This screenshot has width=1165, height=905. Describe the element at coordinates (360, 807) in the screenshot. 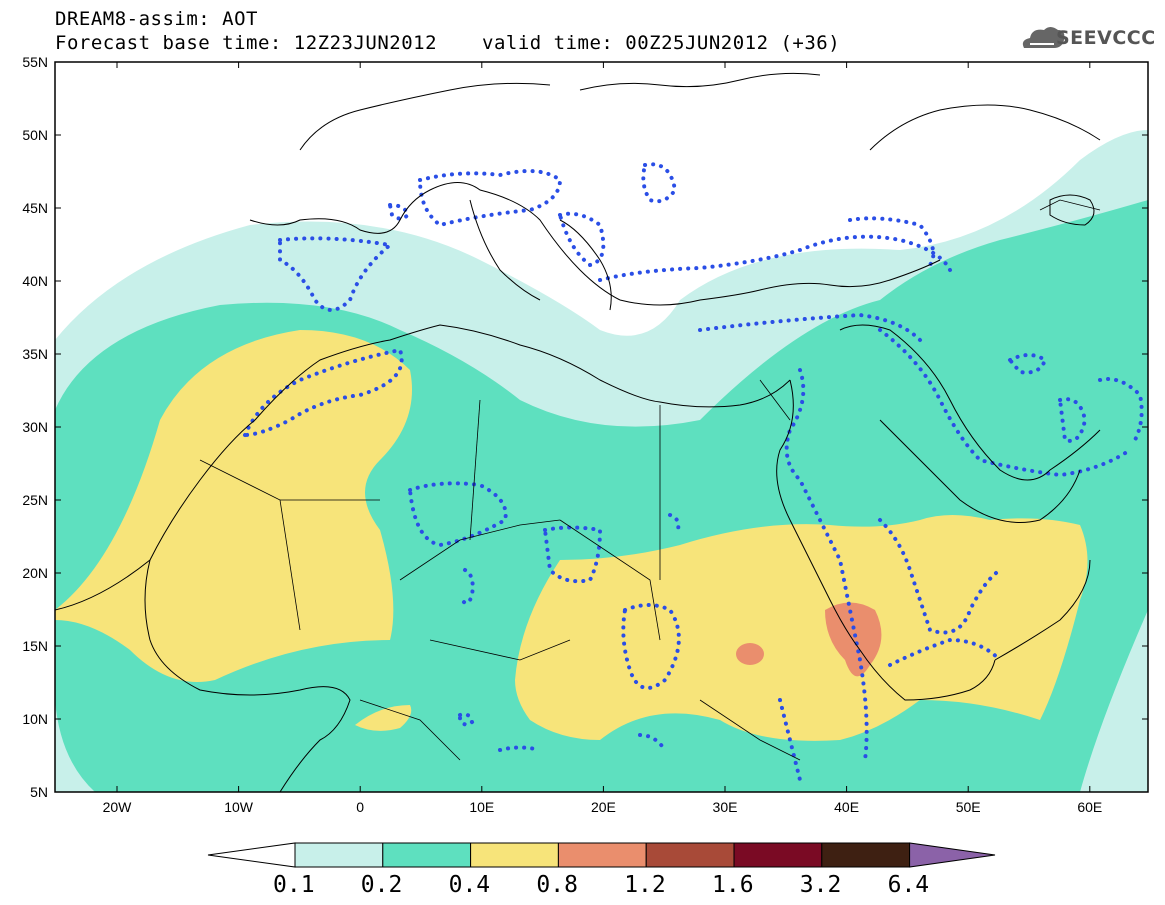

I see `lon-label: 0` at that location.